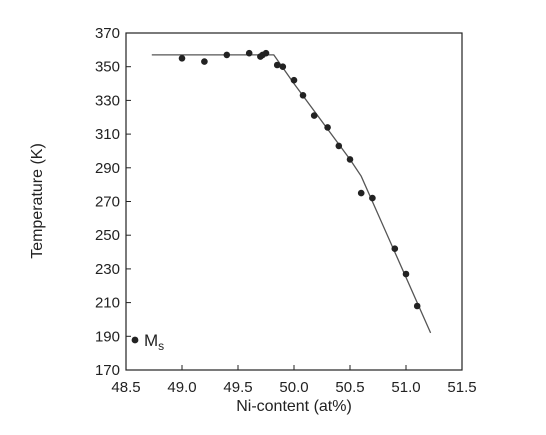 The width and height of the screenshot is (546, 435). I want to click on legend-label-main: M, so click(151, 340).